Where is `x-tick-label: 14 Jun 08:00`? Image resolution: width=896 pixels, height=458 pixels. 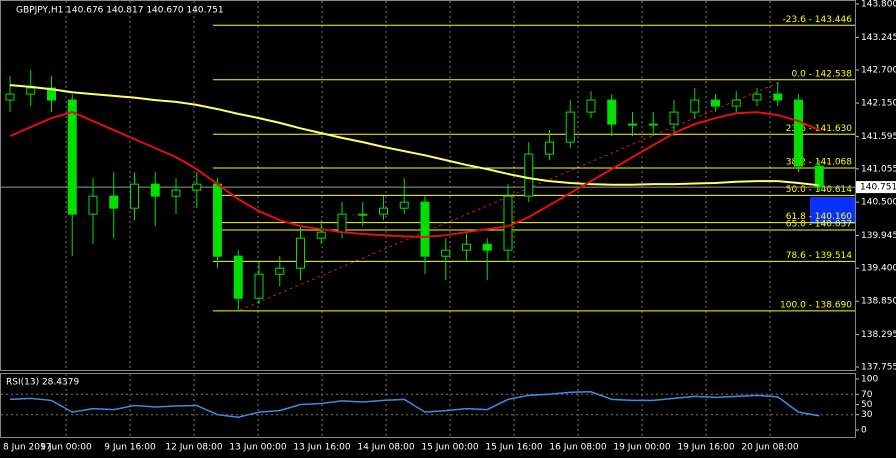 x-tick-label: 14 Jun 08:00 is located at coordinates (385, 448).